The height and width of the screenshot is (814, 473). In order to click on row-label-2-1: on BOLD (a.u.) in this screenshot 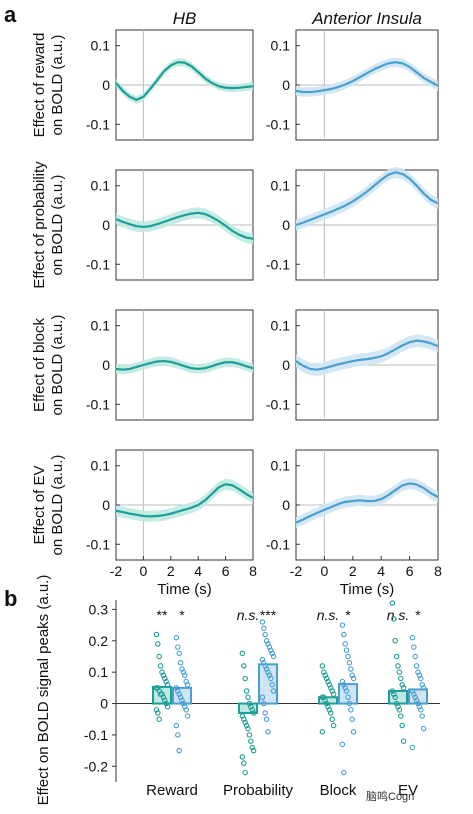, I will do `click(57, 365)`.